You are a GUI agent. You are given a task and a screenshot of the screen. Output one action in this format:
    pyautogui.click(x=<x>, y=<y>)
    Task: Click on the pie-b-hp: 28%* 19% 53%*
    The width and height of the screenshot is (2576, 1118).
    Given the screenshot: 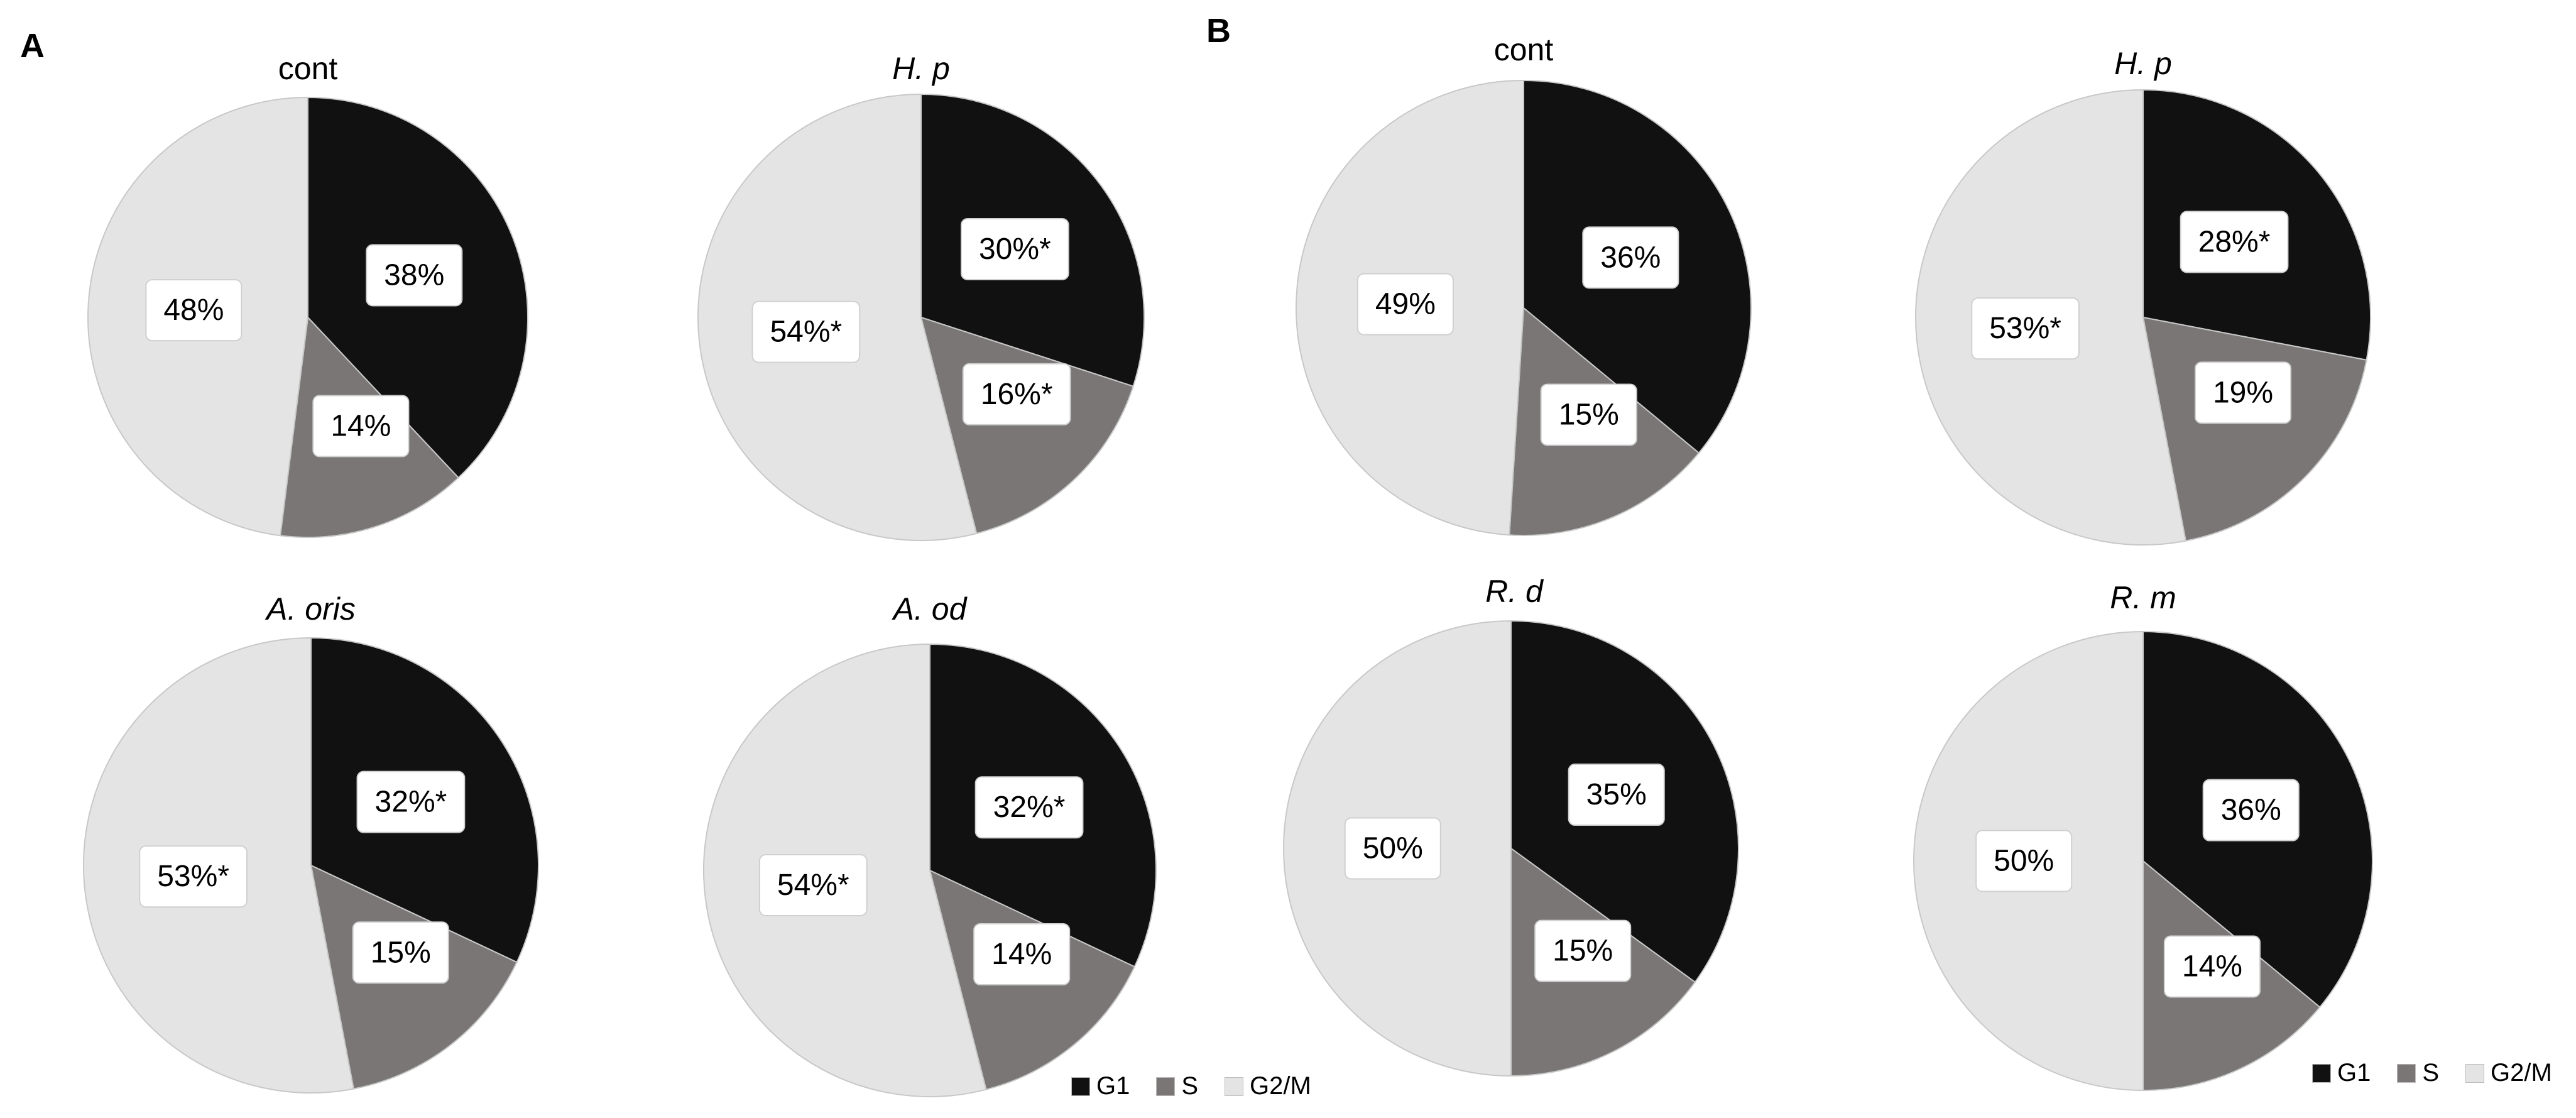 What is the action you would take?
    pyautogui.click(x=2143, y=317)
    